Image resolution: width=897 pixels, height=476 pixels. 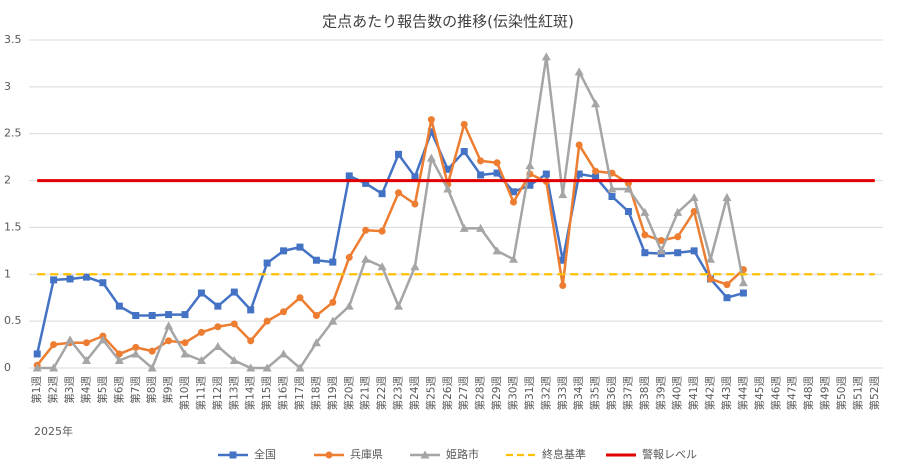 I want to click on x-tick-label: 第39週, so click(x=660, y=393).